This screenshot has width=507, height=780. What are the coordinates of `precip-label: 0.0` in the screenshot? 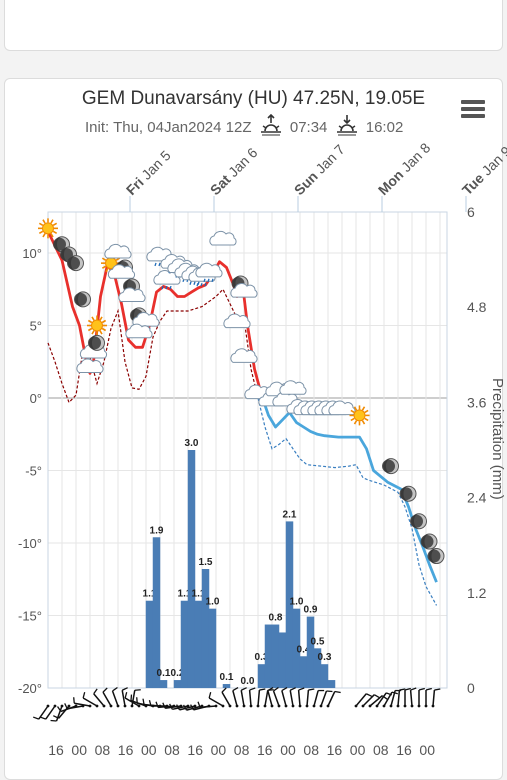 It's located at (248, 681).